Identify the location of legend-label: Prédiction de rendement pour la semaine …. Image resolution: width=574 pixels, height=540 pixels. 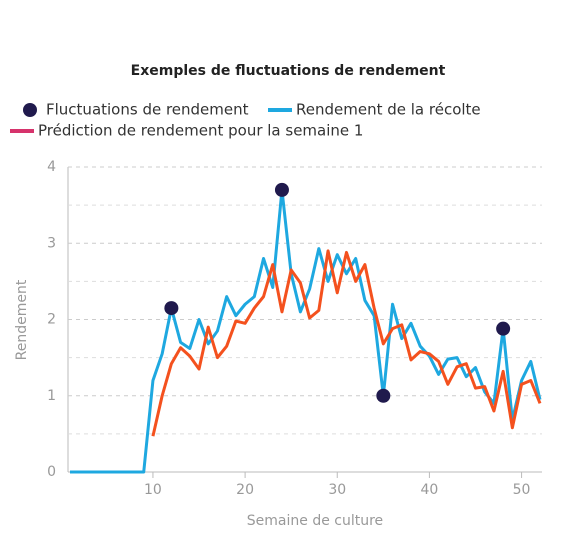
(200, 131).